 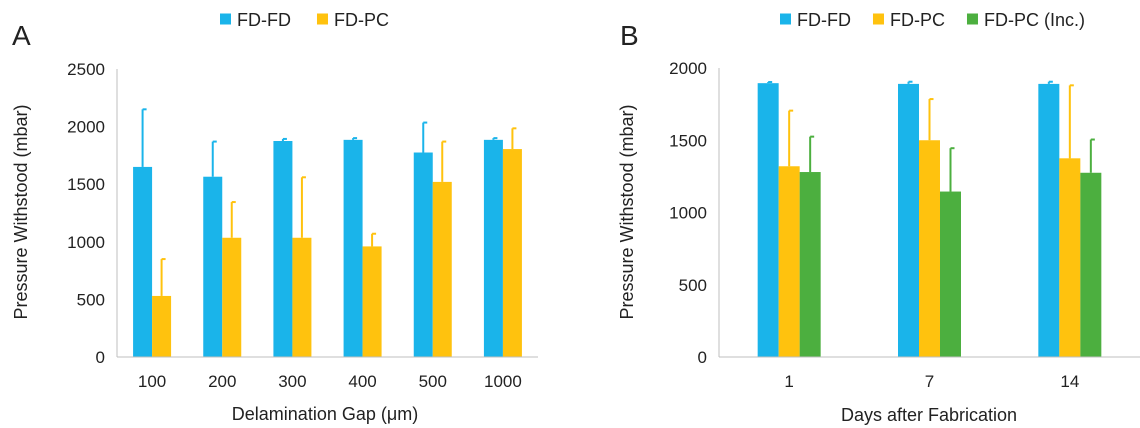 I want to click on legend-item: FD-PC (Inc.), so click(x=1025, y=20).